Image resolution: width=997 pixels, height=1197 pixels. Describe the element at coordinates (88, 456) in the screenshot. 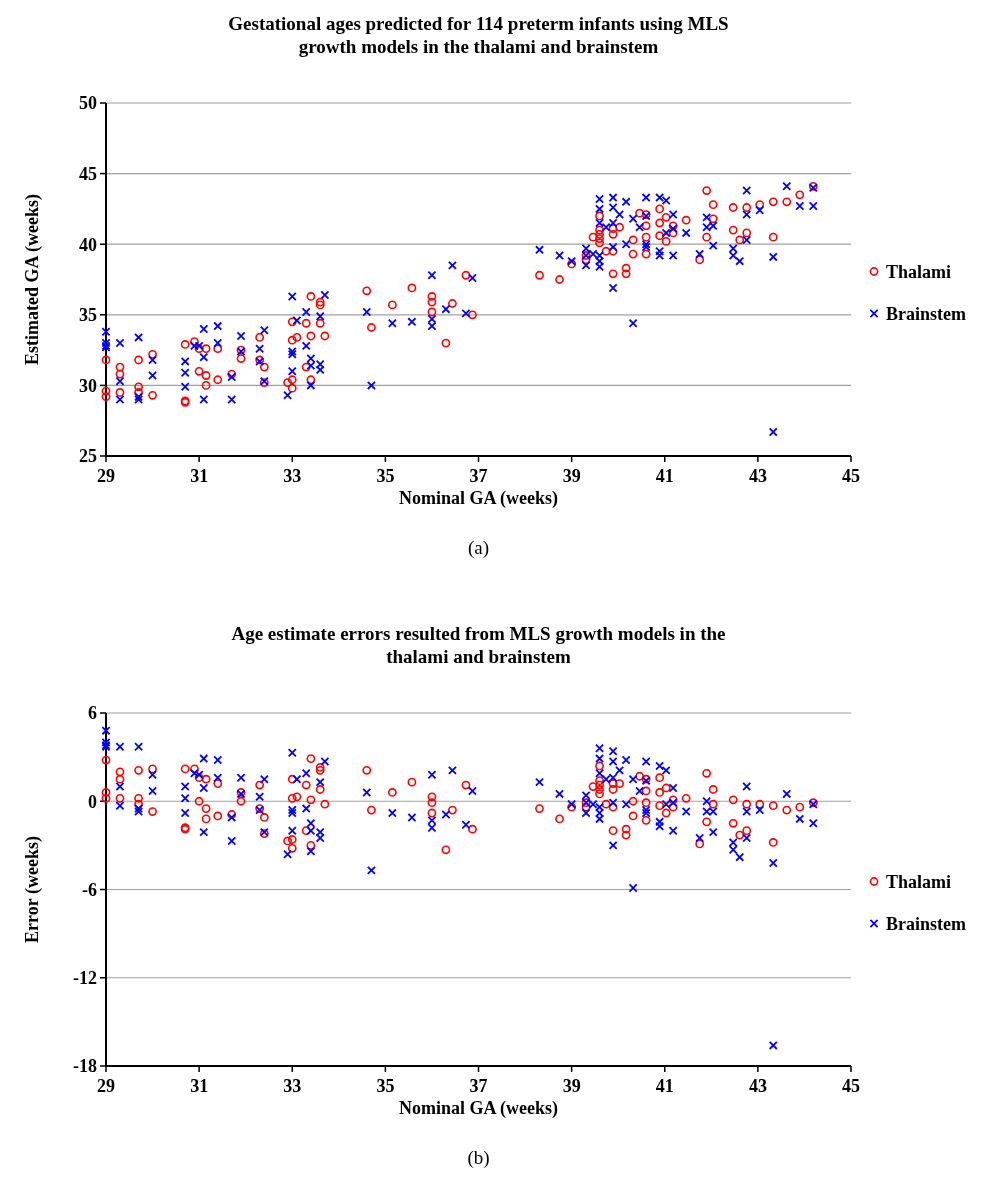

I see `y-tick-label: 25` at that location.